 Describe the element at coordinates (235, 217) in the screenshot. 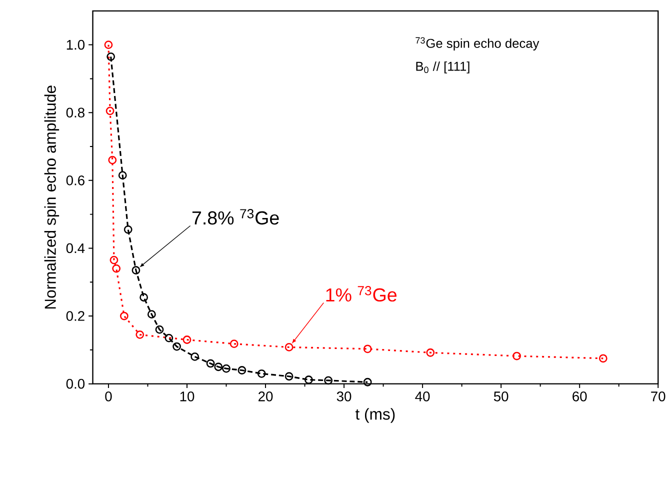

I see `annotation: 7.8% $^{73}$Ge` at that location.